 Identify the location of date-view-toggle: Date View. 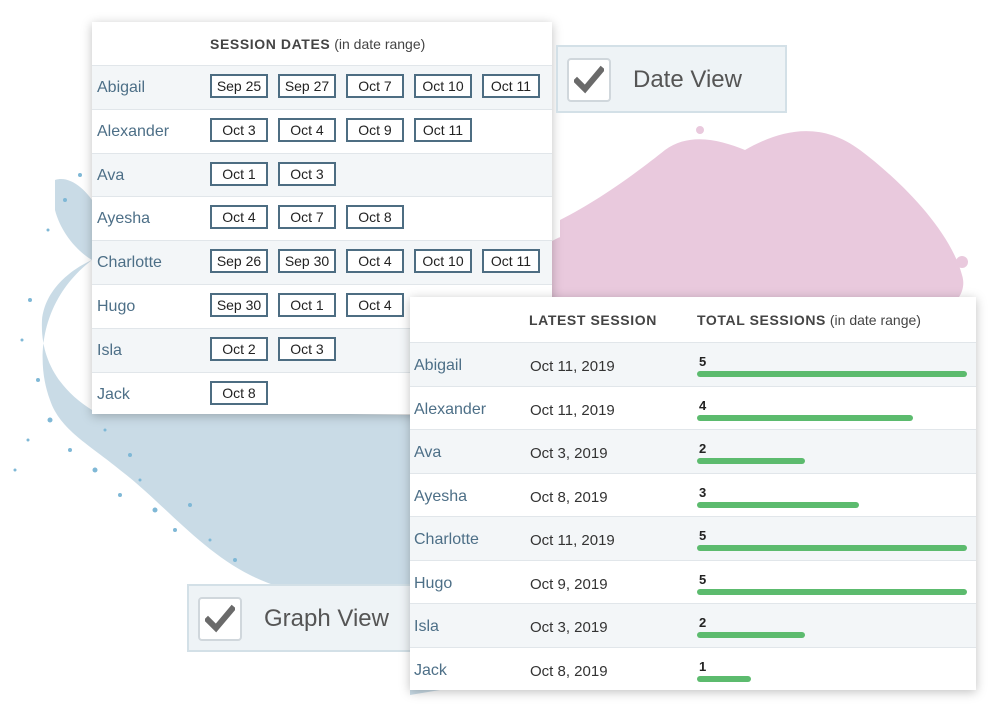
(671, 79).